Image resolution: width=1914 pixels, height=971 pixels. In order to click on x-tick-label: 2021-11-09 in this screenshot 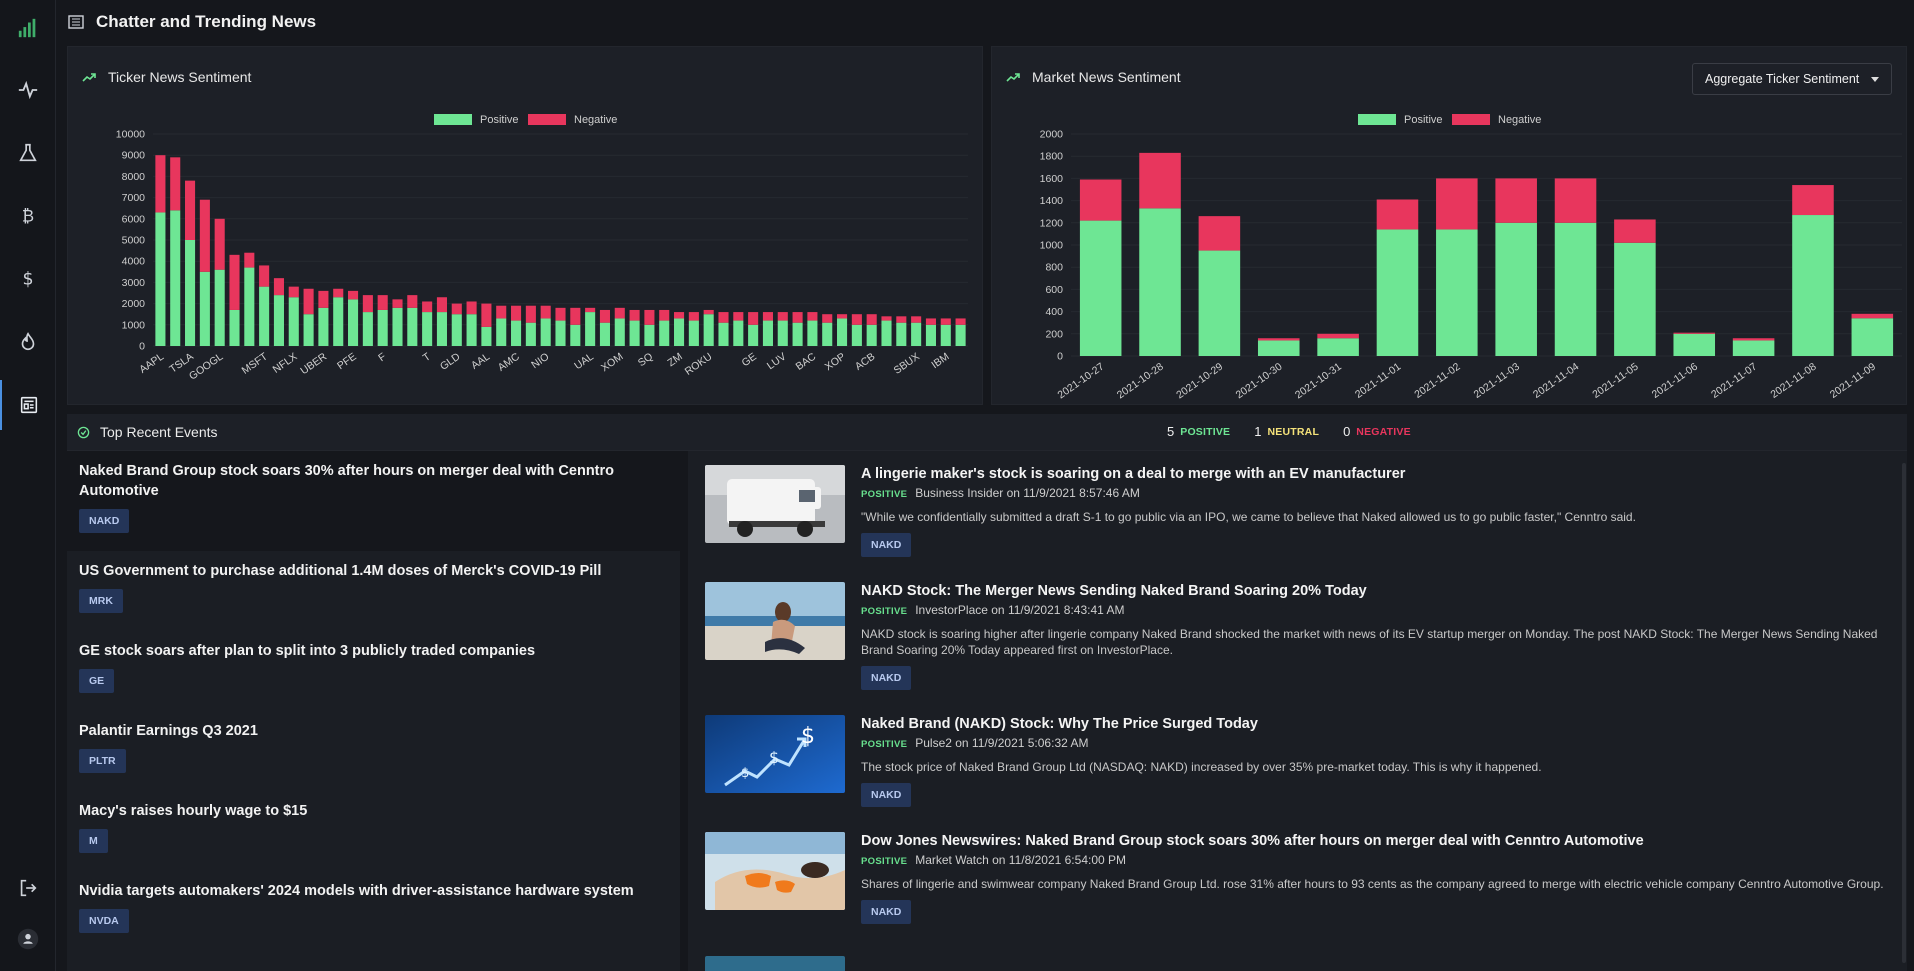, I will do `click(1853, 381)`.